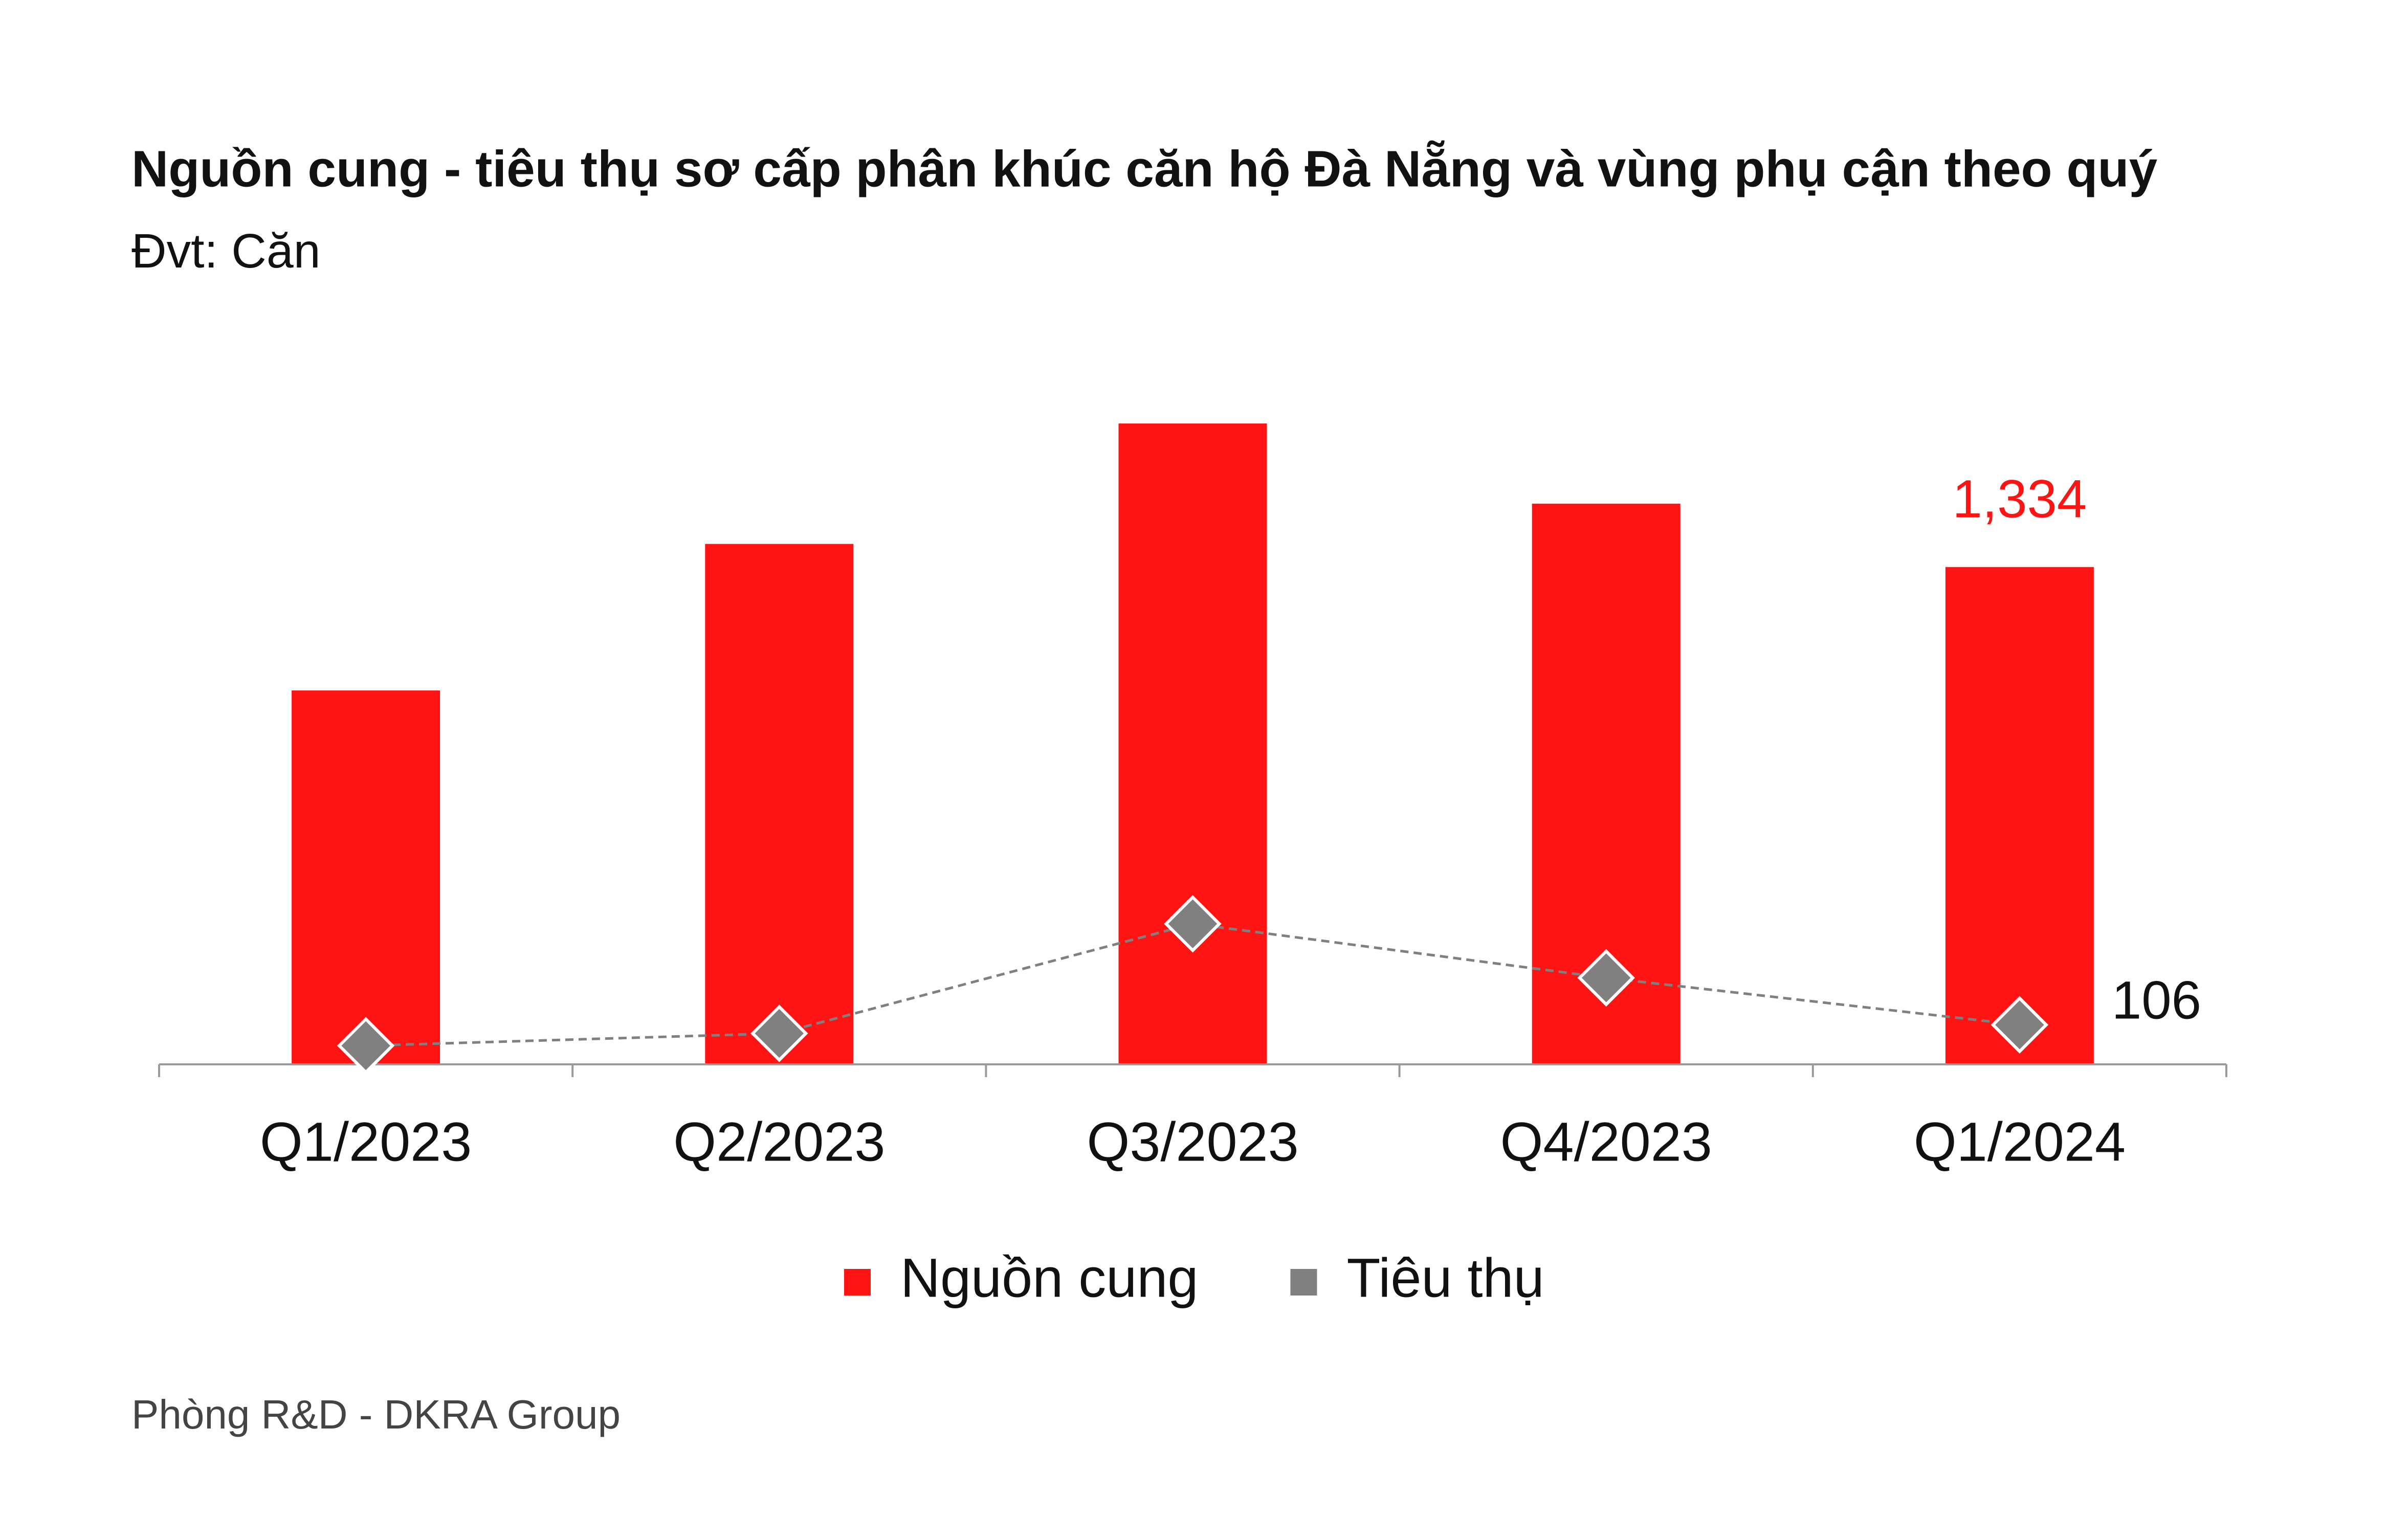 Image resolution: width=2388 pixels, height=1540 pixels. Describe the element at coordinates (366, 1142) in the screenshot. I see `x-tick-label: Q1/2023` at that location.